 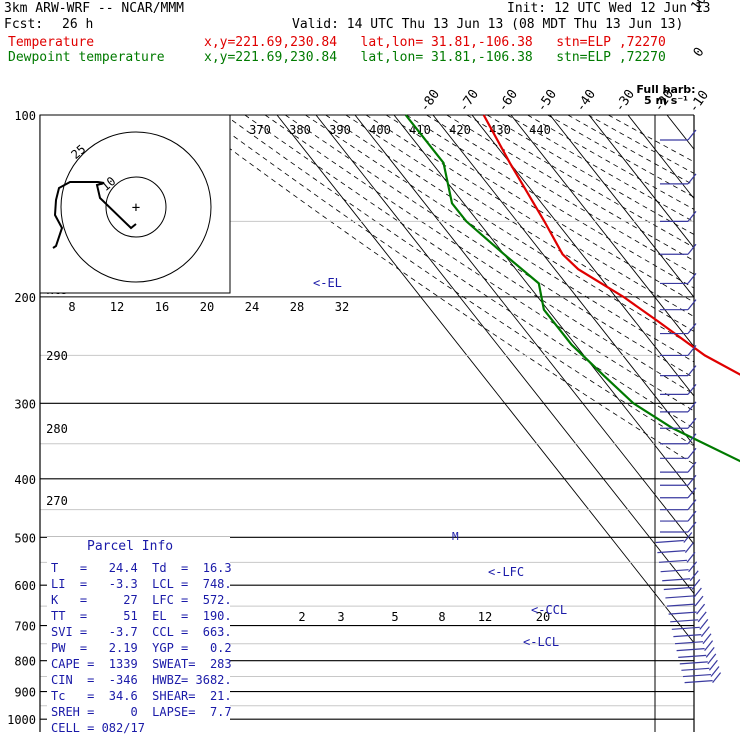 I want to click on mixing-ratio-label: 5, so click(x=394, y=617).